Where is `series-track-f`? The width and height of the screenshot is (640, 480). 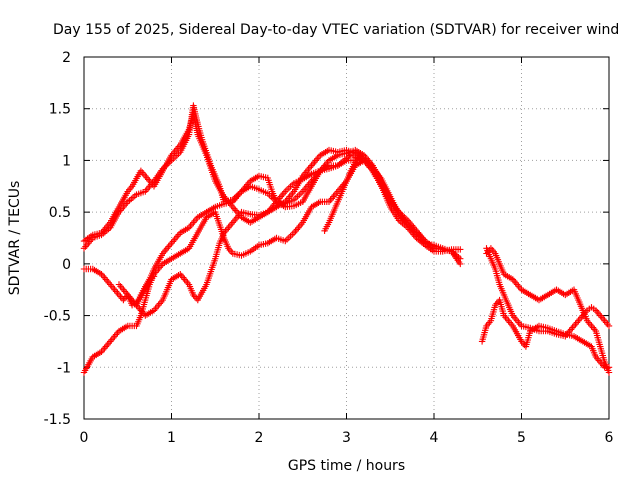 series-track-f is located at coordinates (342, 193).